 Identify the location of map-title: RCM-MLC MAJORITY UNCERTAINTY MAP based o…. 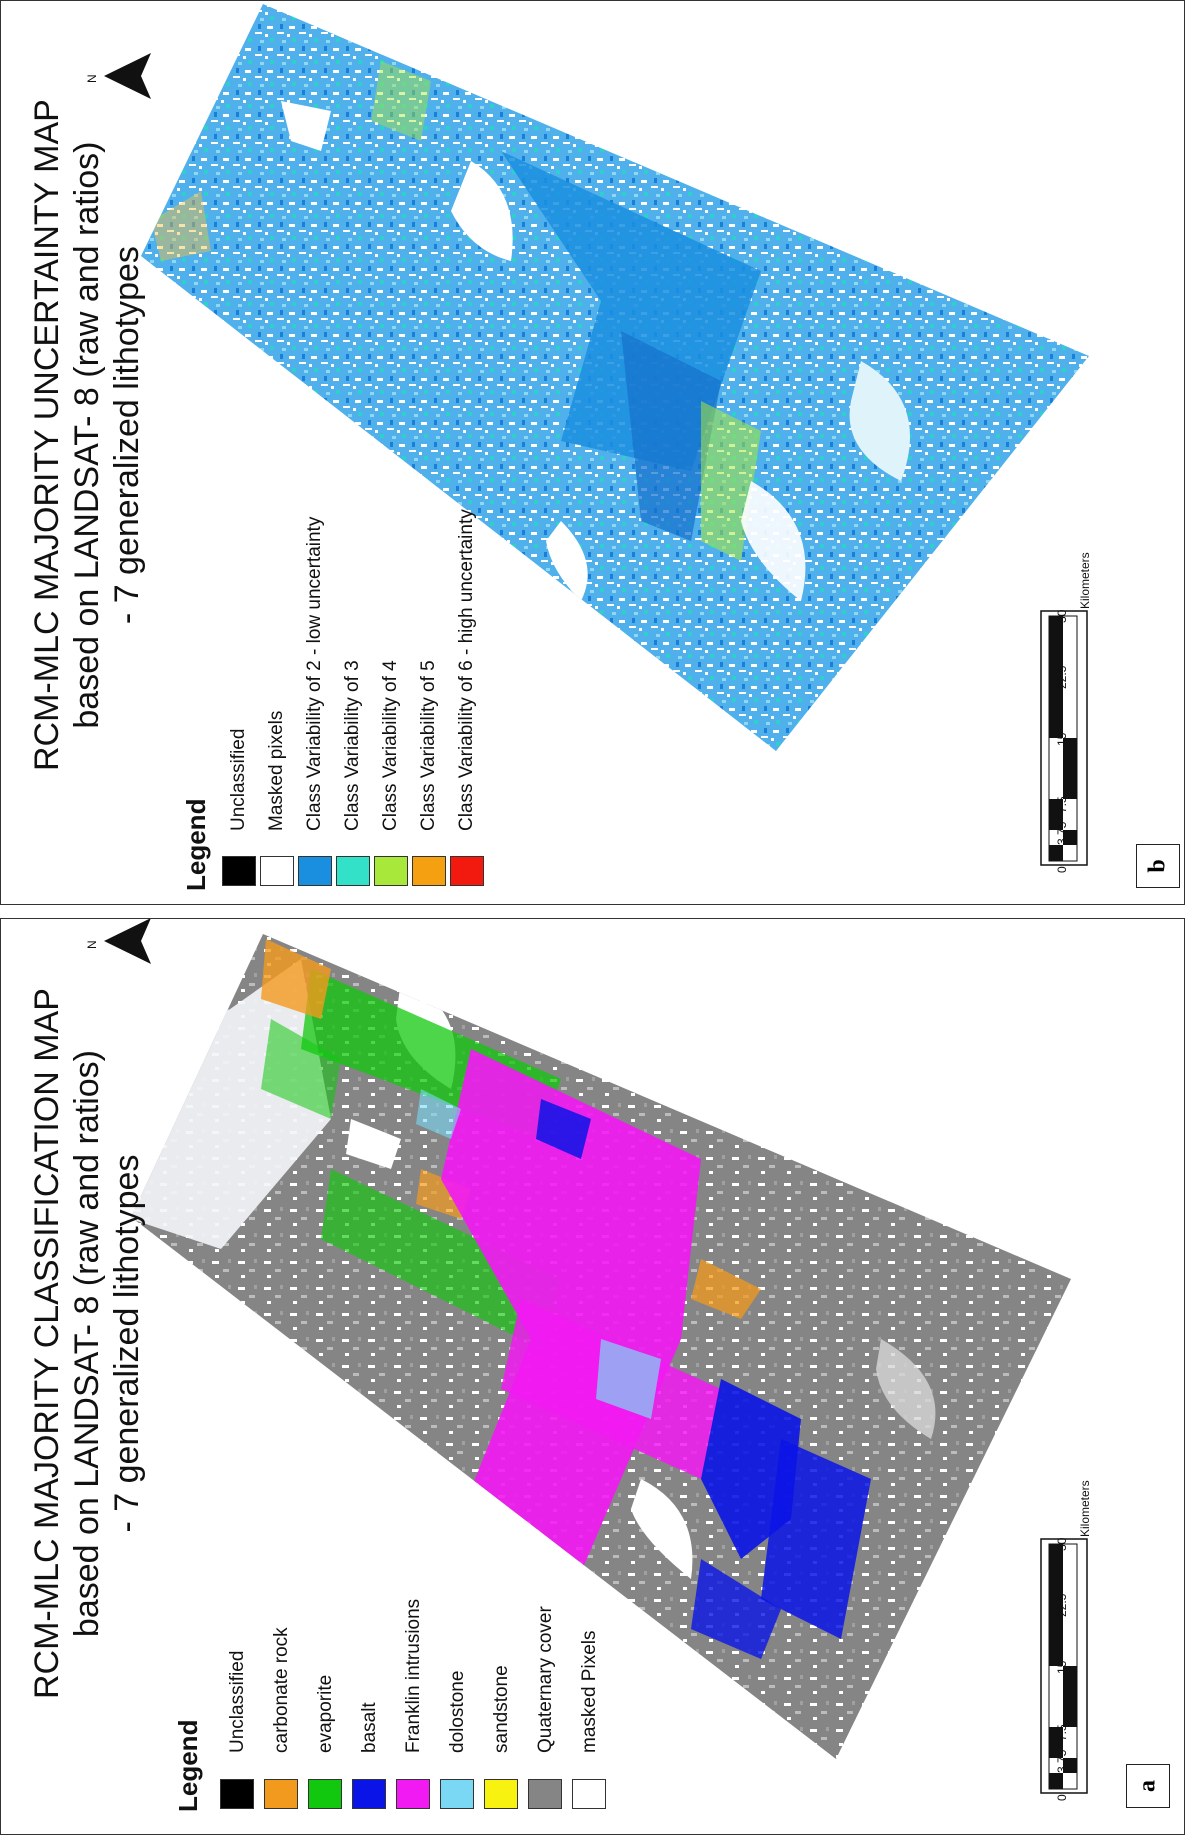
(87, 435).